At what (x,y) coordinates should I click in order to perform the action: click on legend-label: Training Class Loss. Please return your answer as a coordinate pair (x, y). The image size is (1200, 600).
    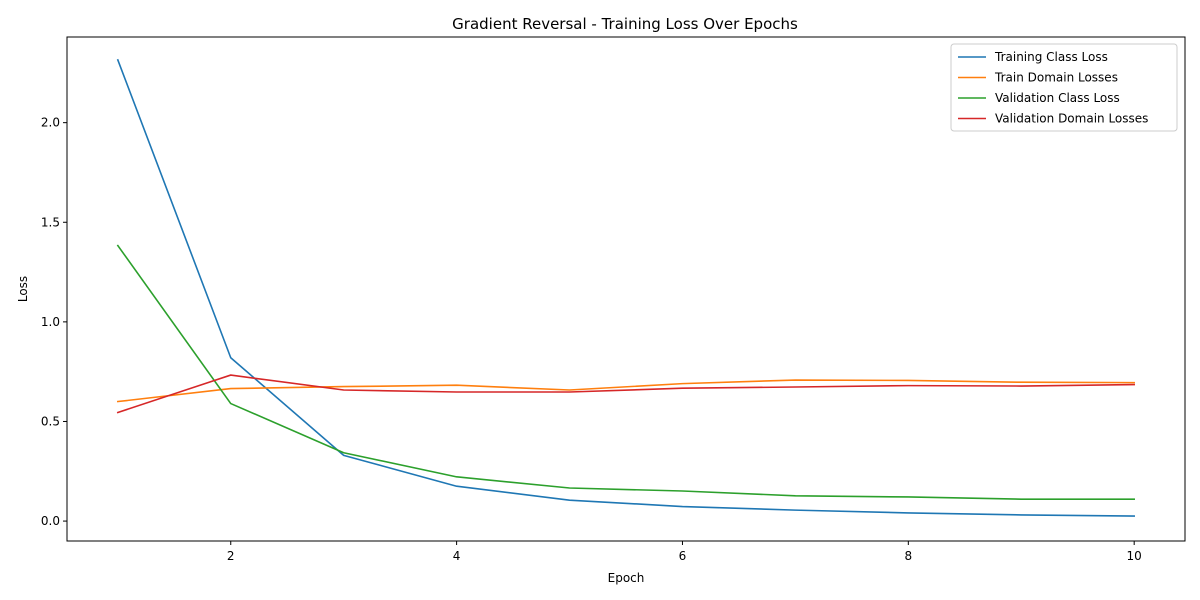
    Looking at the image, I should click on (1051, 57).